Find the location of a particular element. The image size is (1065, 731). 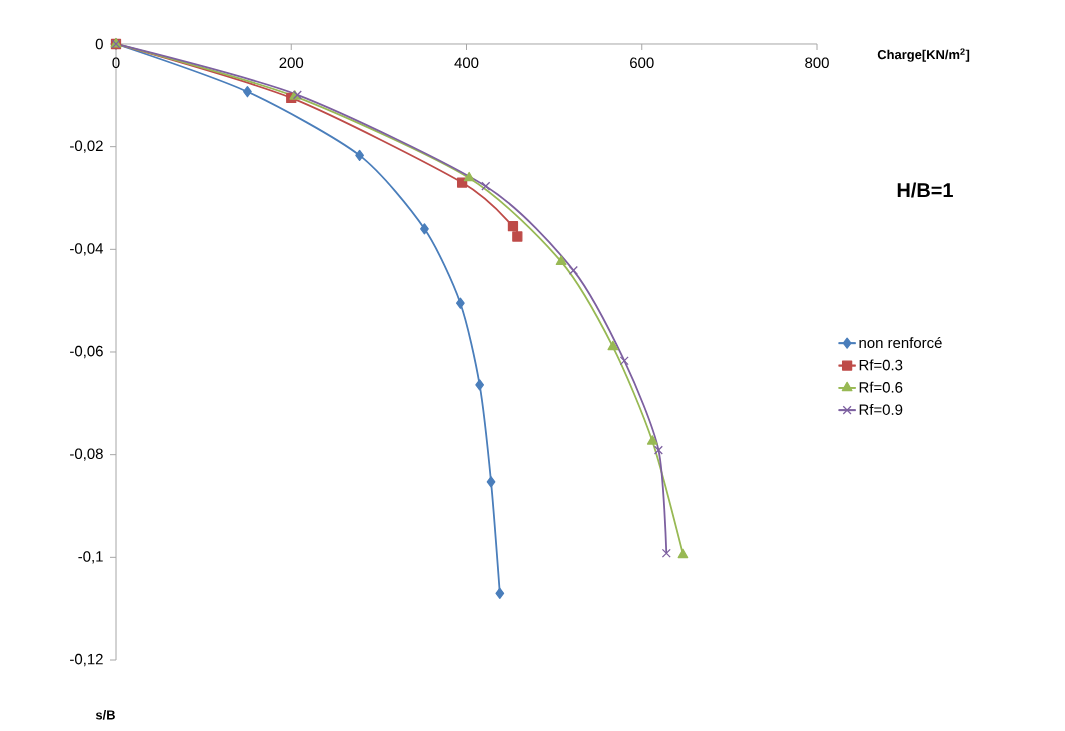

y-tick-label: -0,02 is located at coordinates (86, 146).